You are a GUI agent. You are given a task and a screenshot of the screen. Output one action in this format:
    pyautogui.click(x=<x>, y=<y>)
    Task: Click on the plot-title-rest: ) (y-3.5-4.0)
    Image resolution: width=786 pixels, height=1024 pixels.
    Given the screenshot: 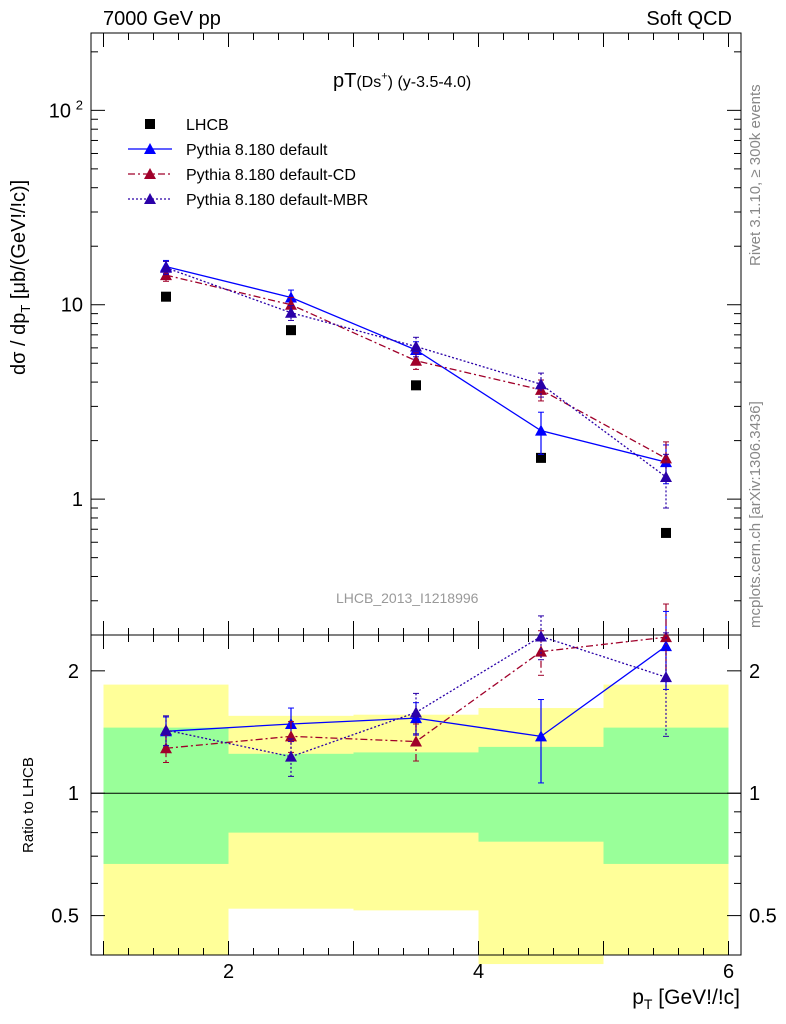 What is the action you would take?
    pyautogui.click(x=429, y=82)
    